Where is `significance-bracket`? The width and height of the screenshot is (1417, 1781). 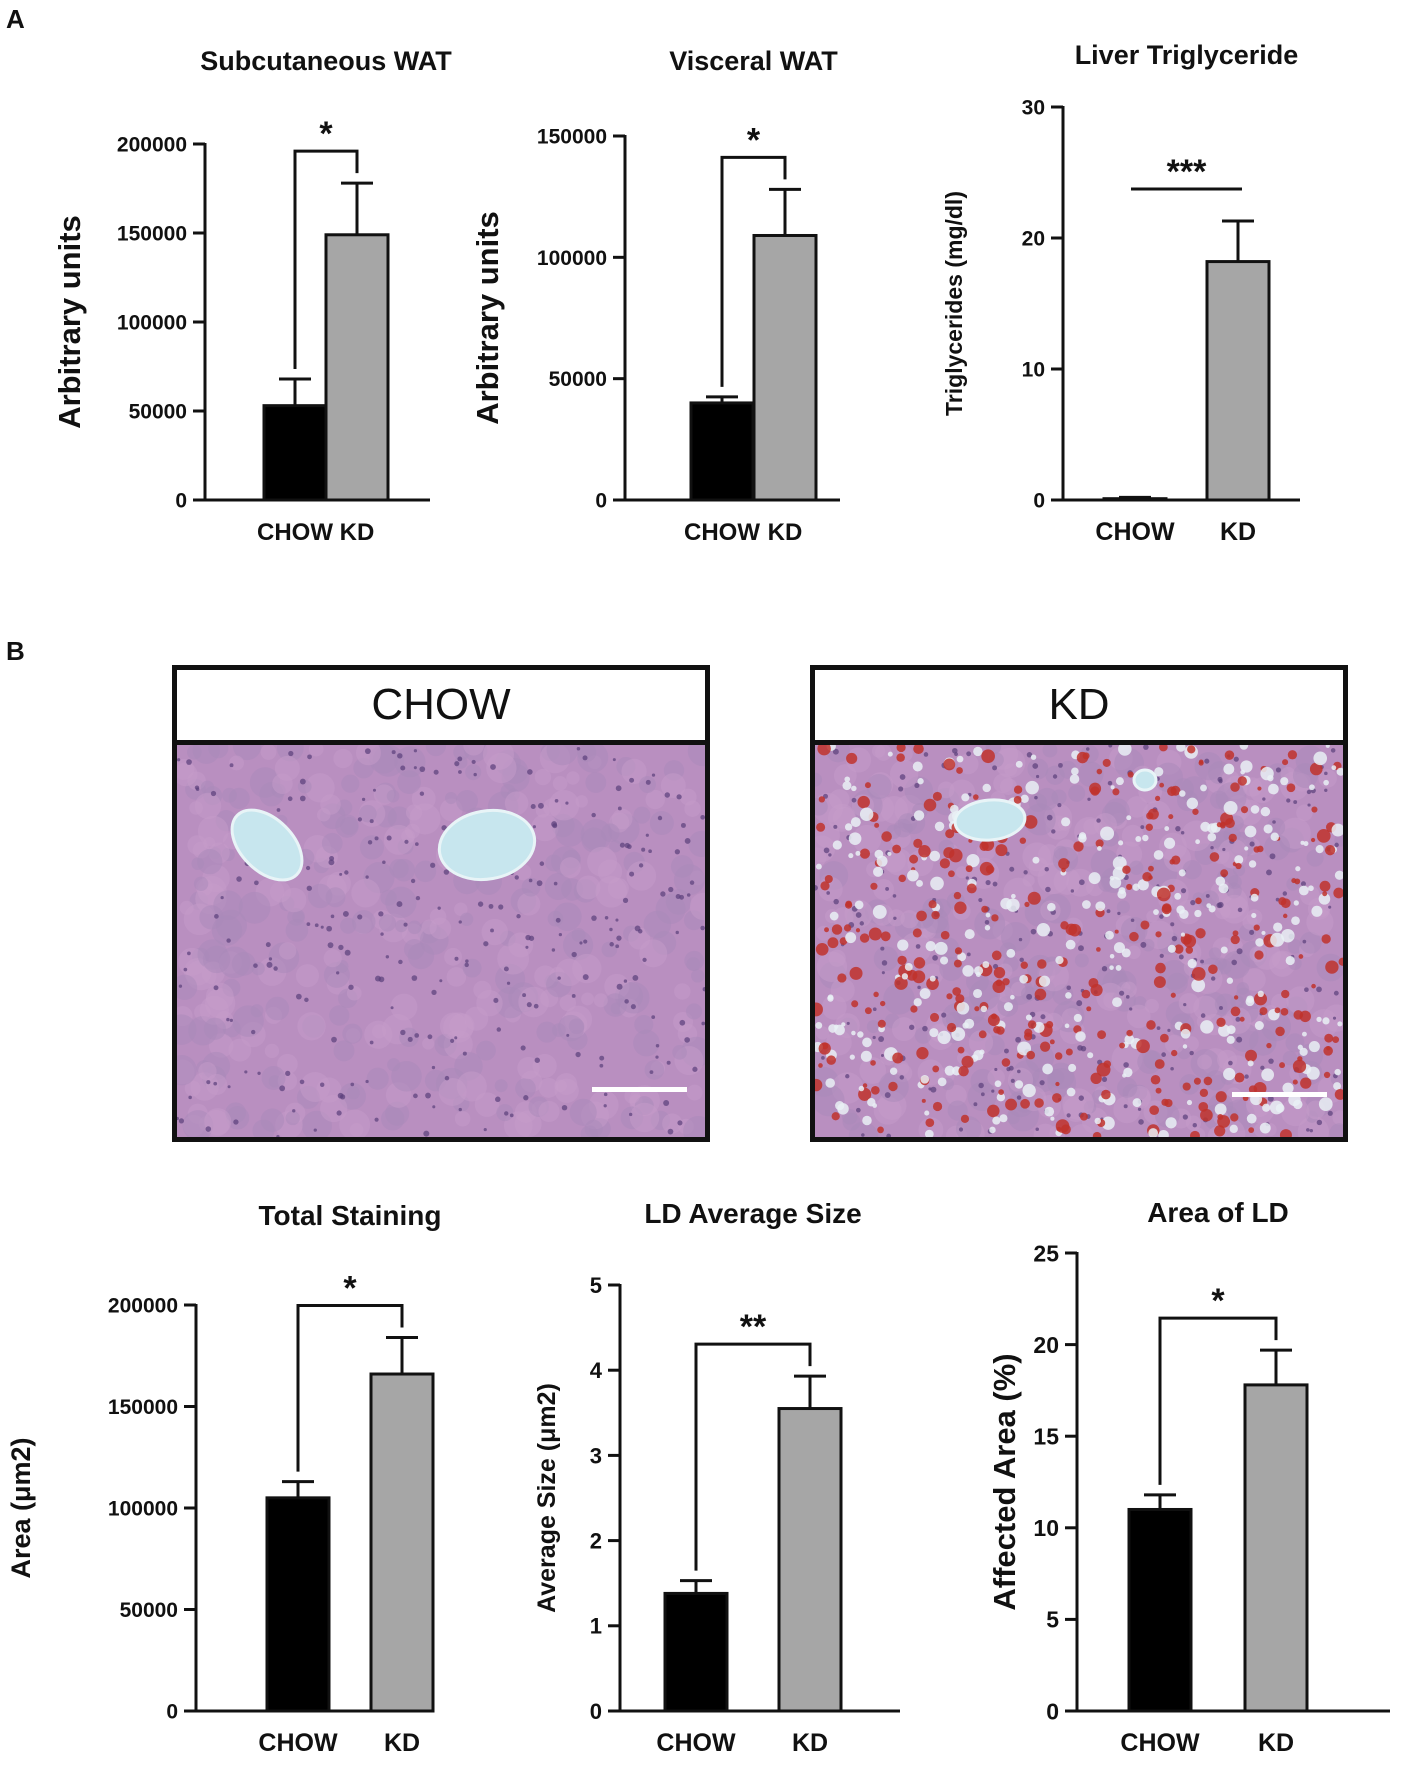 significance-bracket is located at coordinates (753, 1456).